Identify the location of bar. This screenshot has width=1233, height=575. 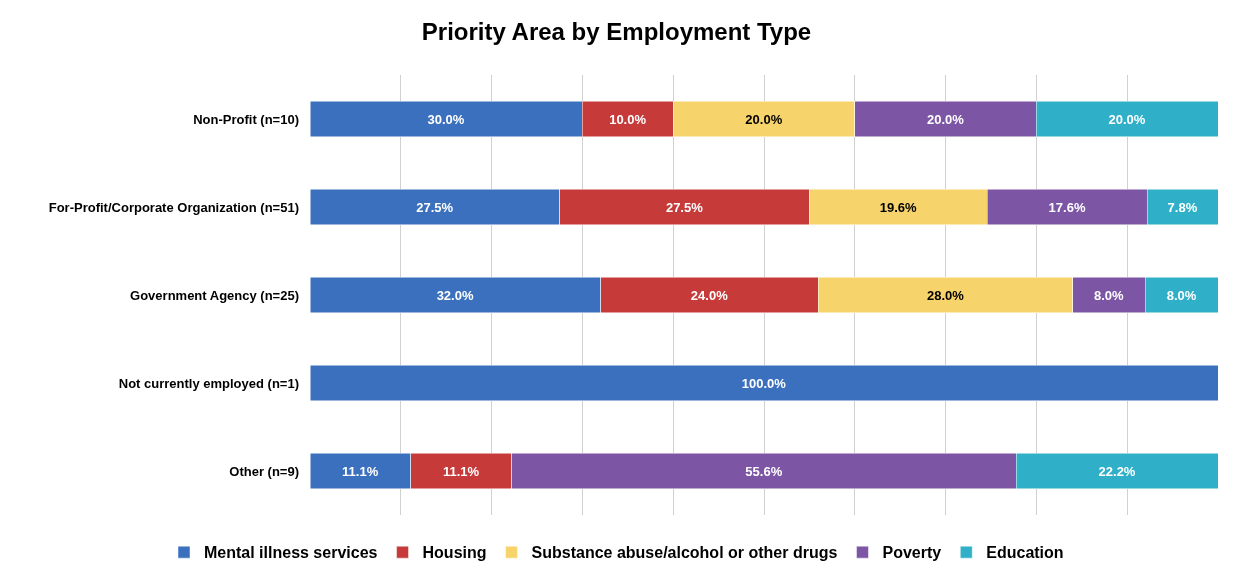
(764, 383).